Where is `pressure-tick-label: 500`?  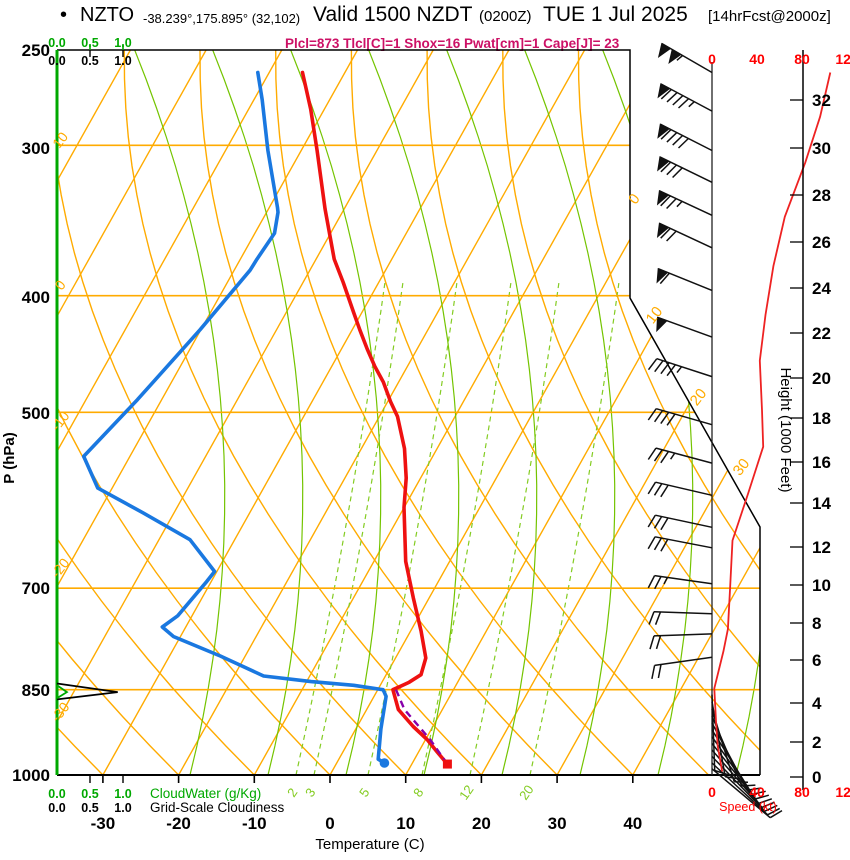
pressure-tick-label: 500 is located at coordinates (36, 413).